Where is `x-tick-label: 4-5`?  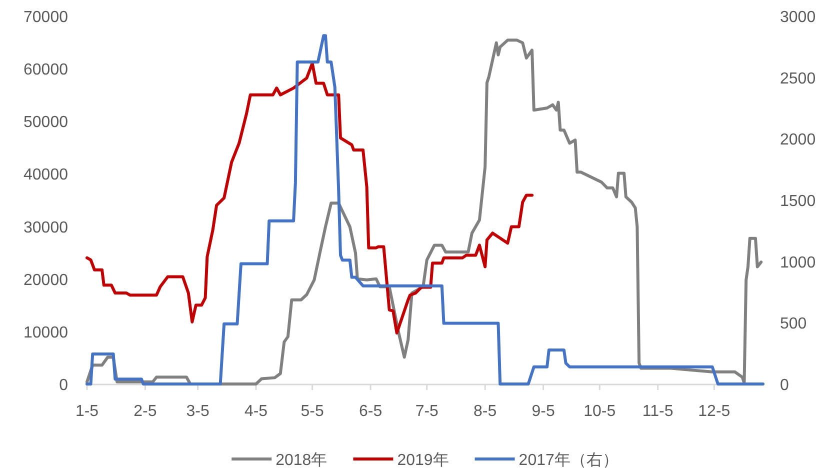 x-tick-label: 4-5 is located at coordinates (256, 411).